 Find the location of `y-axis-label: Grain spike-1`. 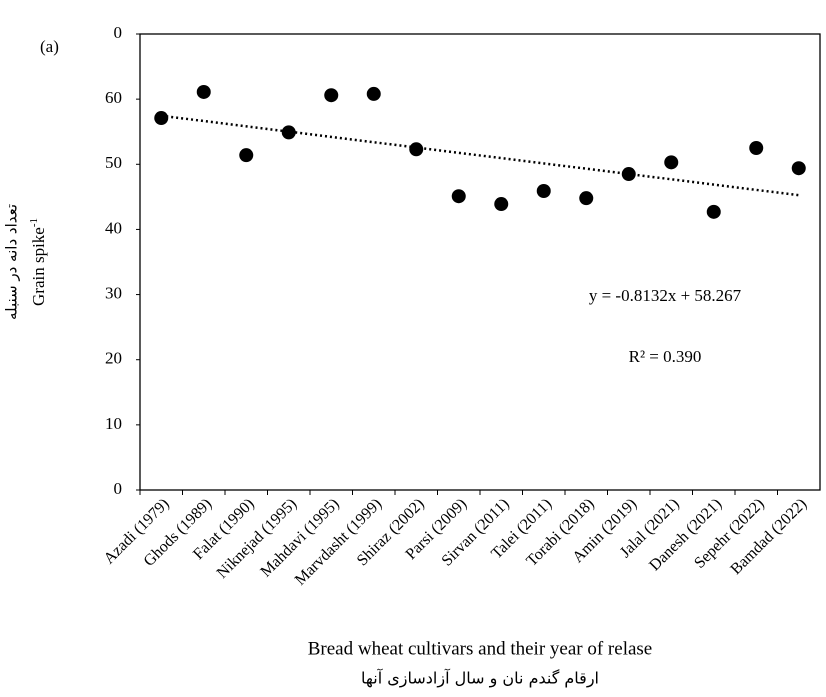

y-axis-label: Grain spike-1 is located at coordinates (38, 262).